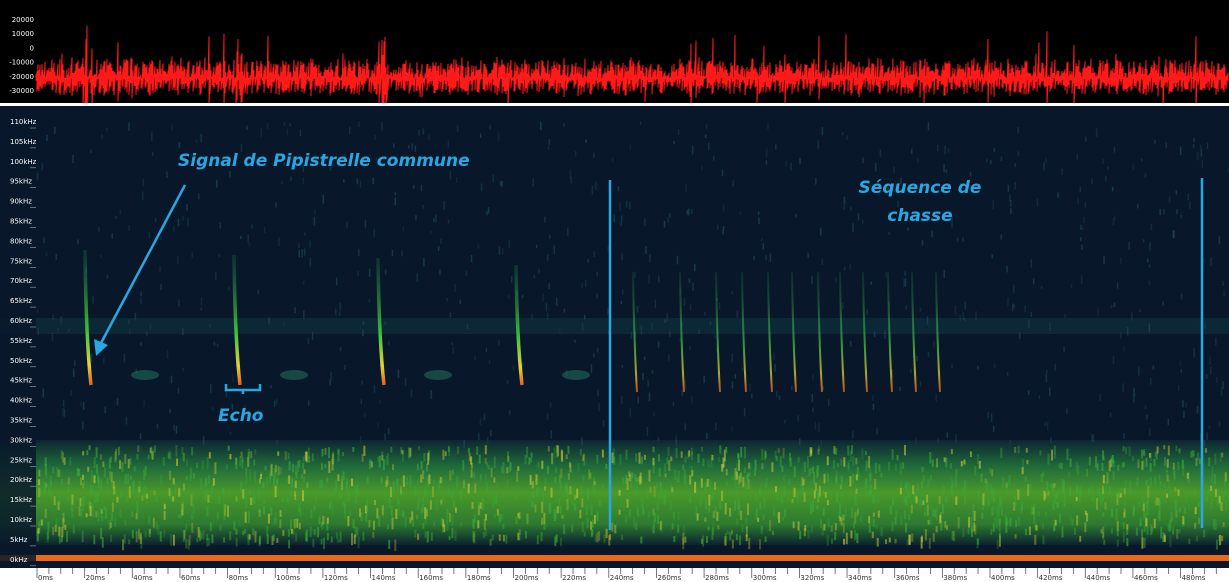 Image resolution: width=1229 pixels, height=582 pixels. I want to click on freq-label: 90kHz, so click(21, 202).